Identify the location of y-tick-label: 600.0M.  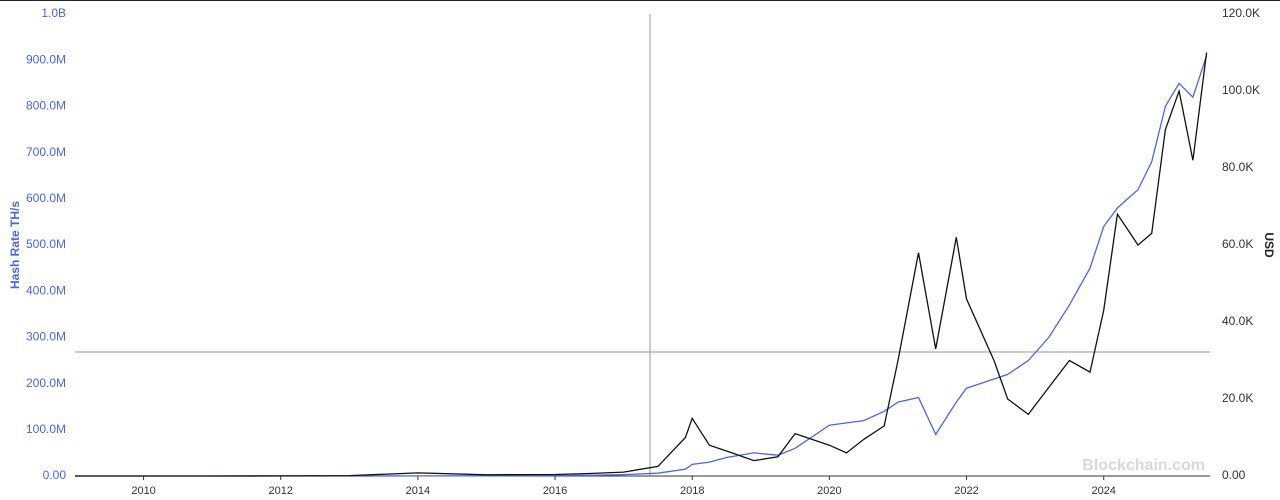
(46, 198).